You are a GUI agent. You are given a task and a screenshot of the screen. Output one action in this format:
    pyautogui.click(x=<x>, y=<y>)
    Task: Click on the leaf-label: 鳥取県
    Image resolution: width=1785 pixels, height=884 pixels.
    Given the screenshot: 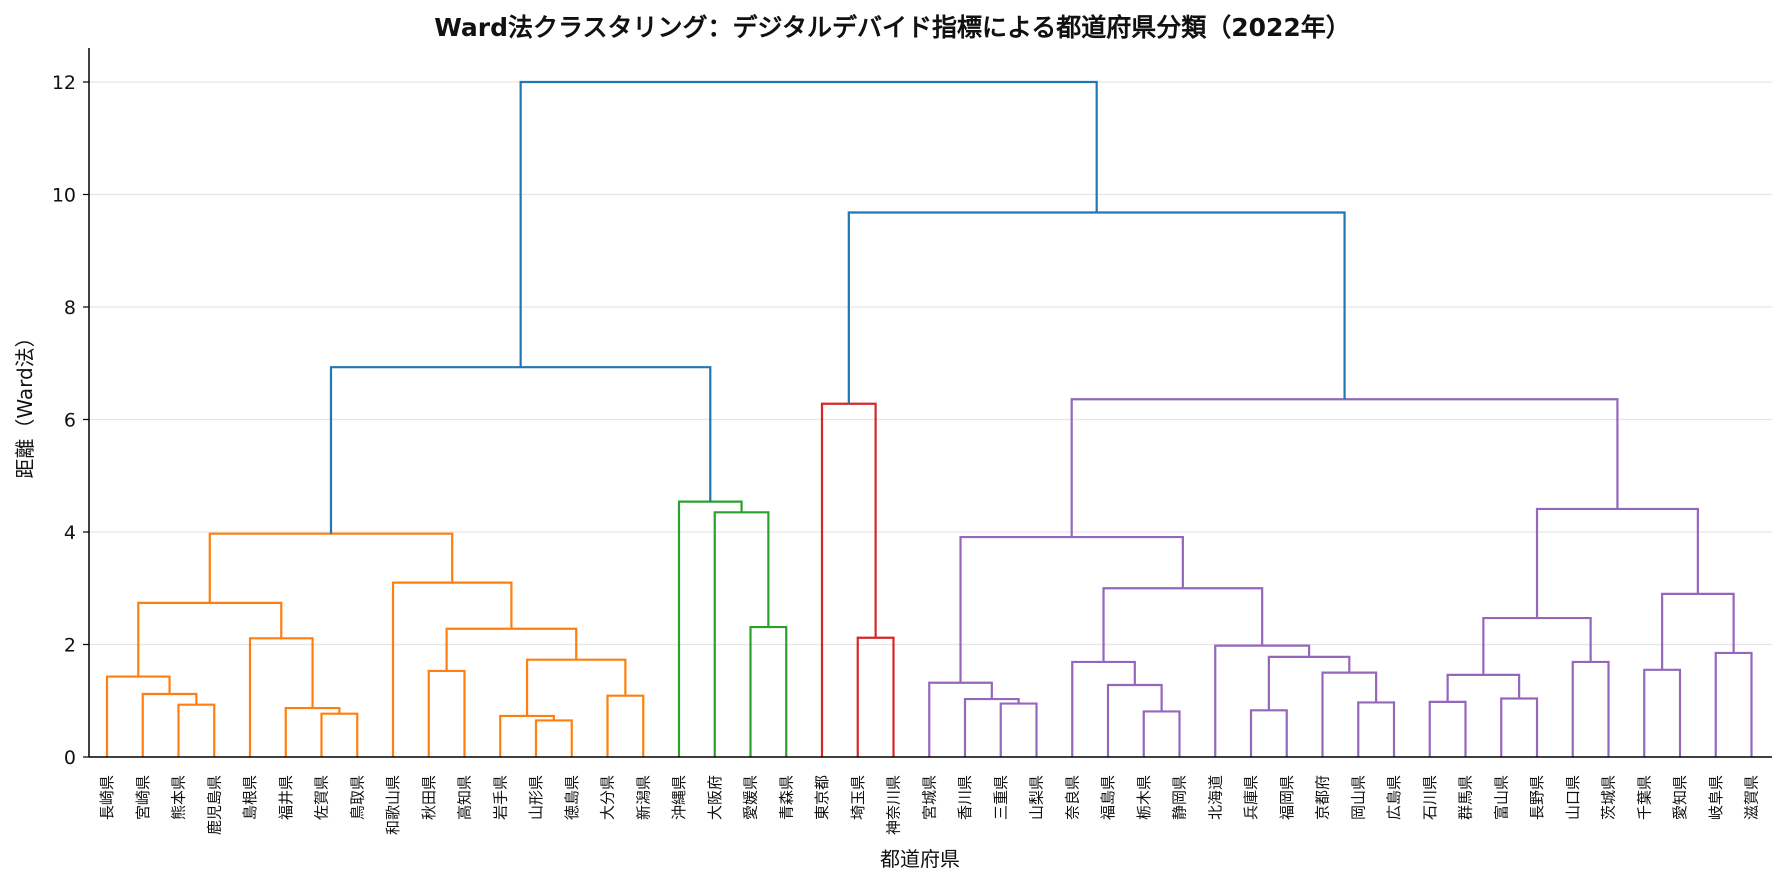 What is the action you would take?
    pyautogui.click(x=357, y=797)
    